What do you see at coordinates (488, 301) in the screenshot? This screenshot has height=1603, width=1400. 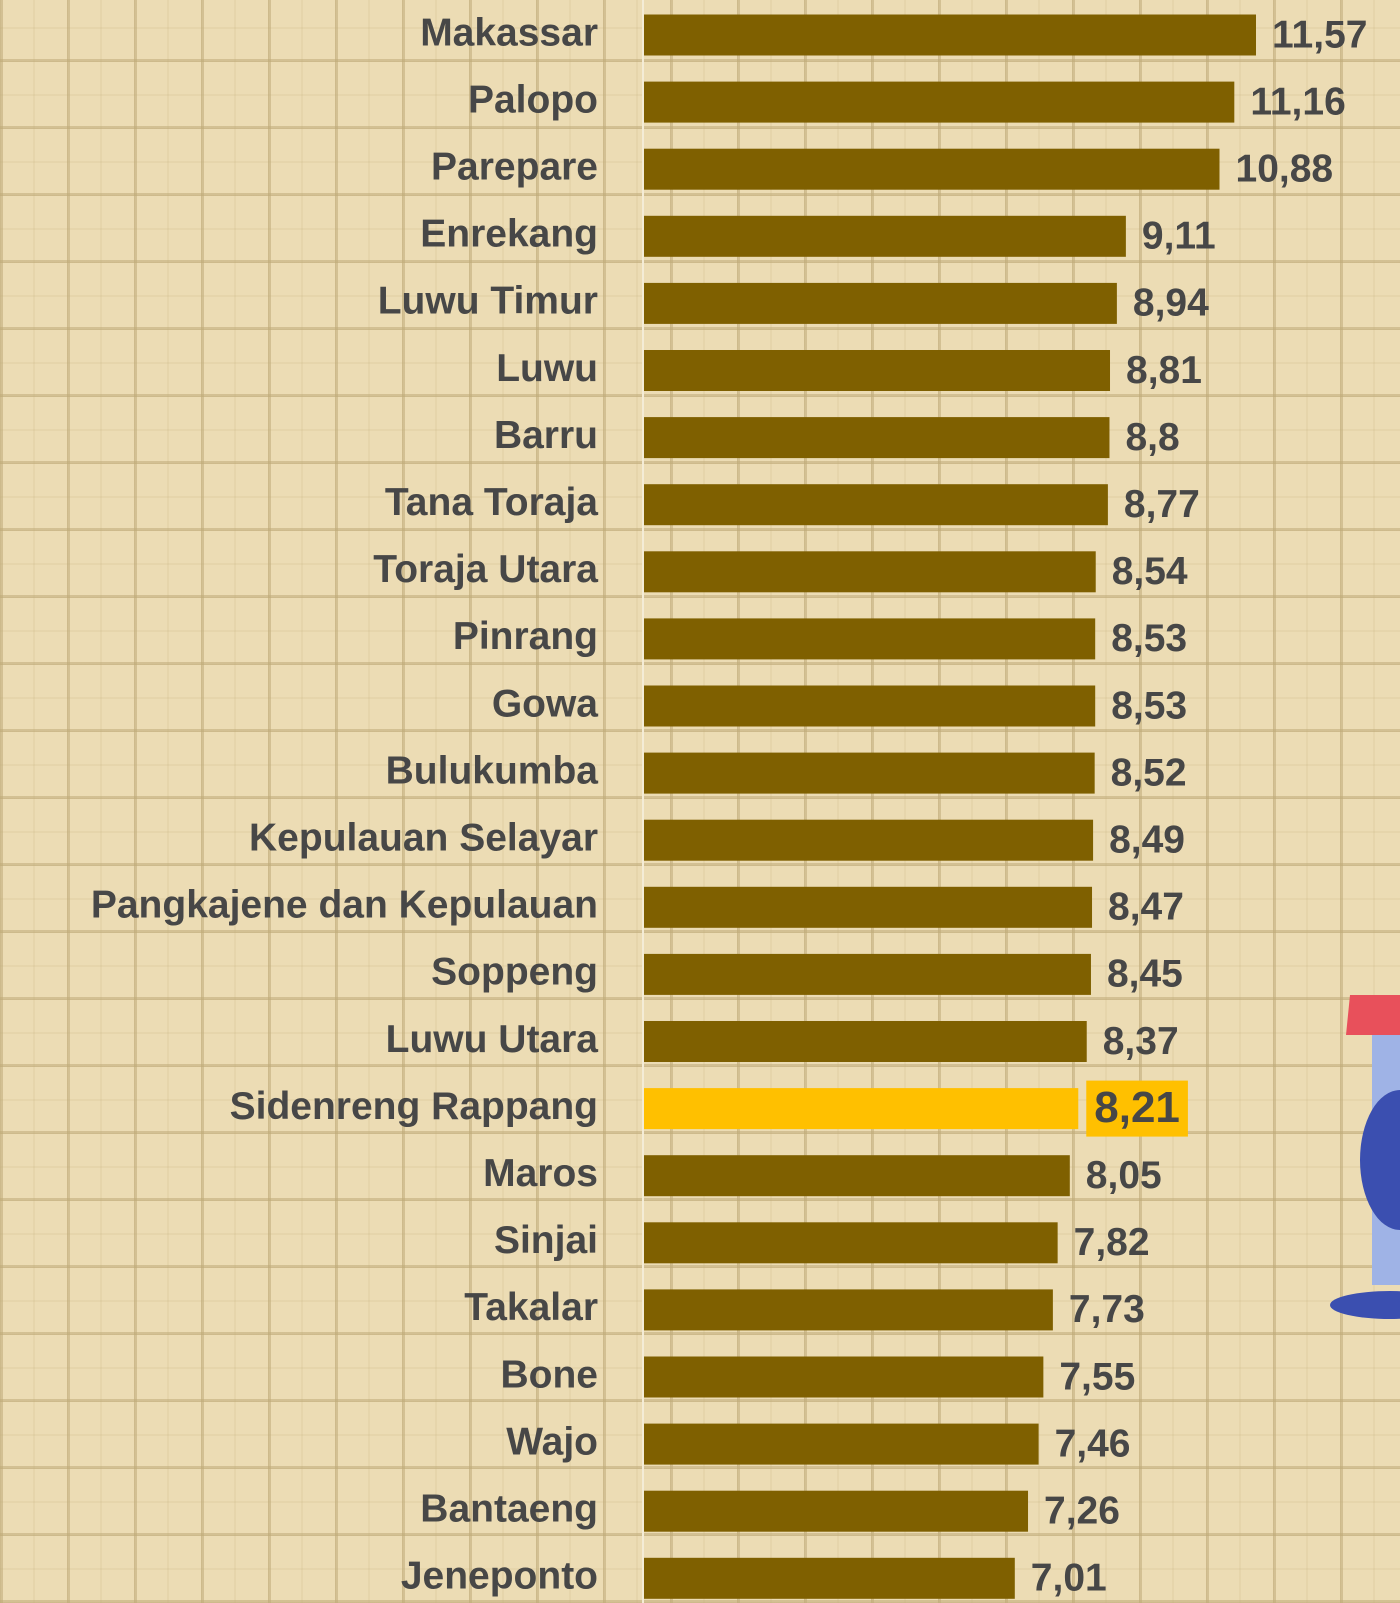 I see `category-label: Luwu Timur` at bounding box center [488, 301].